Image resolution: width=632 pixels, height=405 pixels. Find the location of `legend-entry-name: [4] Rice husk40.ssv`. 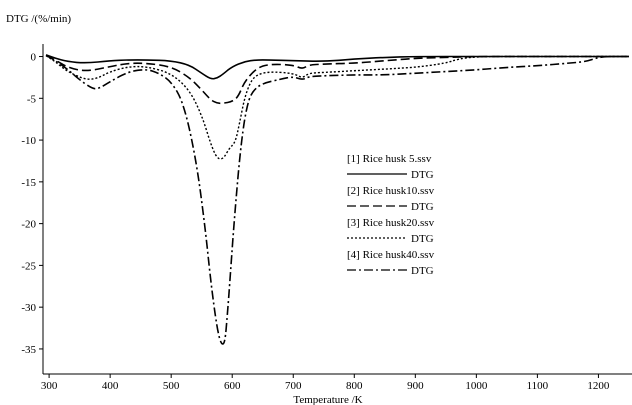

legend-entry-name: [4] Rice husk40.ssv is located at coordinates (391, 255).